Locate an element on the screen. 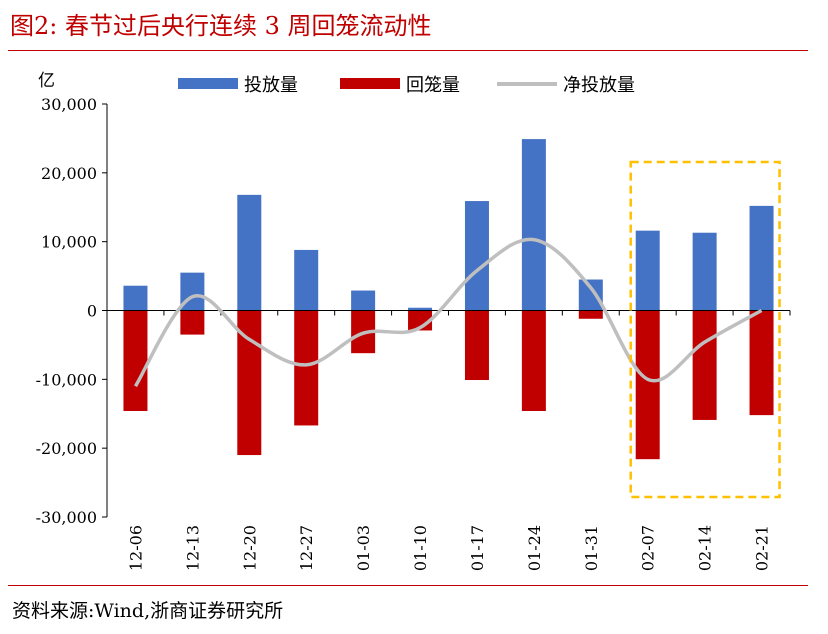 This screenshot has width=828, height=634. x-tick-label: 01-10 is located at coordinates (420, 548).